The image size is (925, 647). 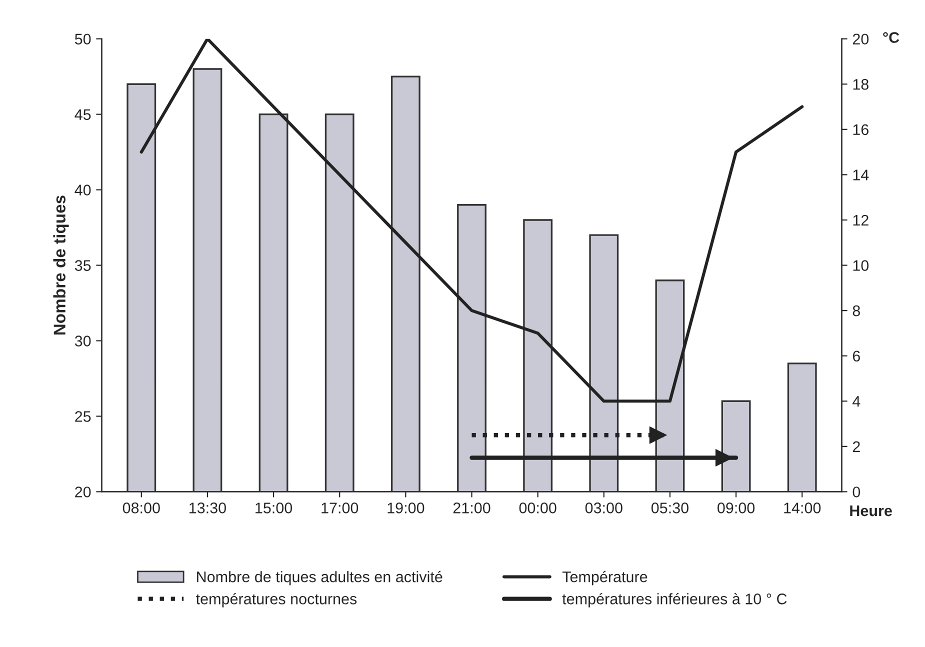 I want to click on y2-tick-label: 12, so click(x=860, y=220).